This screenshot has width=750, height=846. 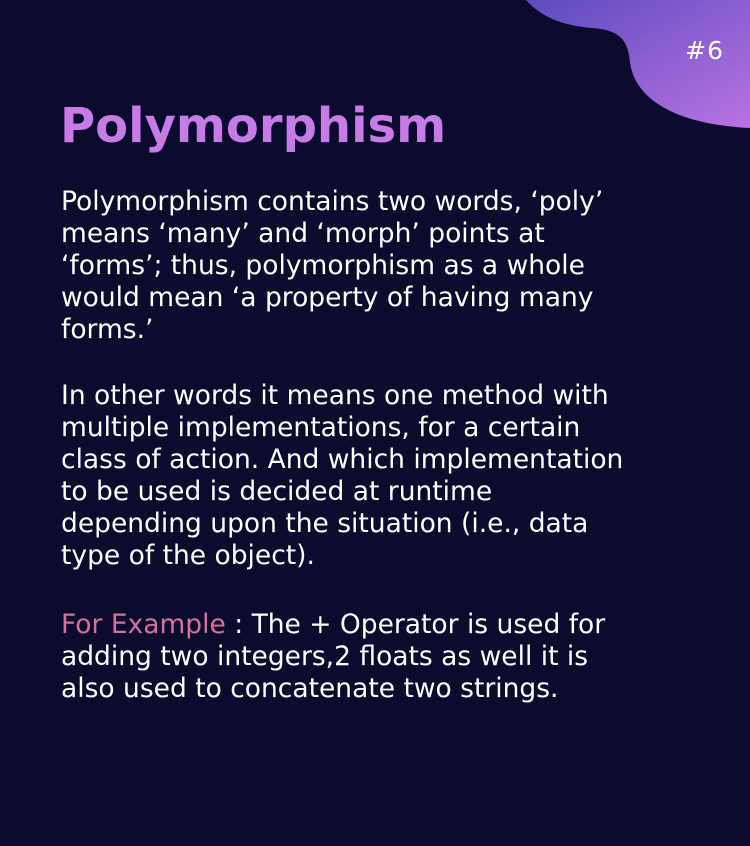 I want to click on text-line: multiple implementations, for a certain, so click(x=321, y=427).